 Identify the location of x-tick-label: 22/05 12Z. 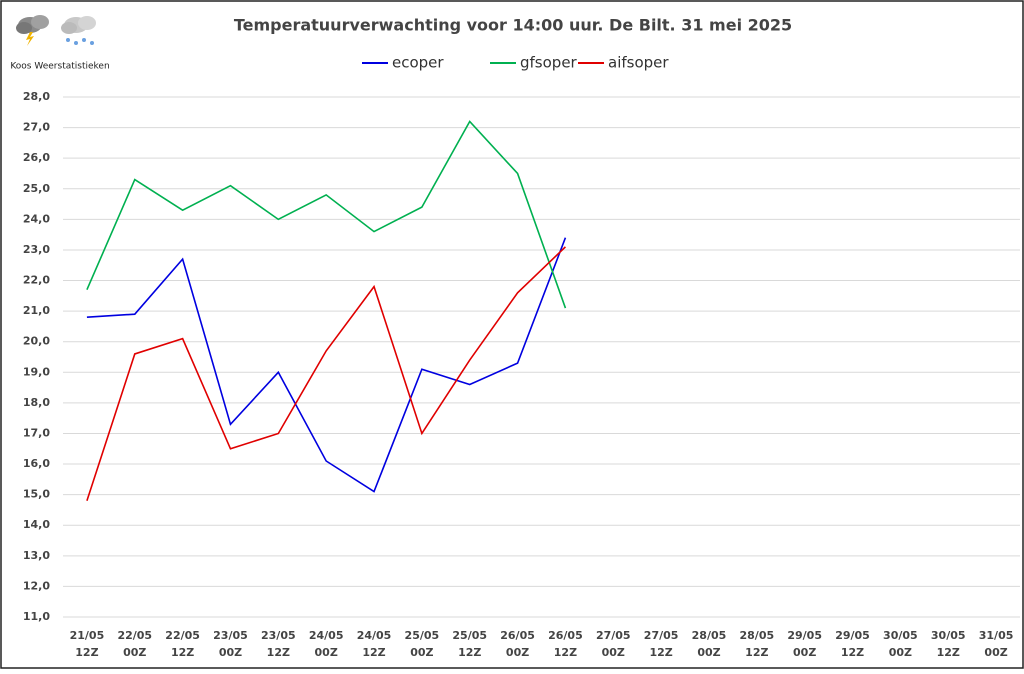
(182, 644).